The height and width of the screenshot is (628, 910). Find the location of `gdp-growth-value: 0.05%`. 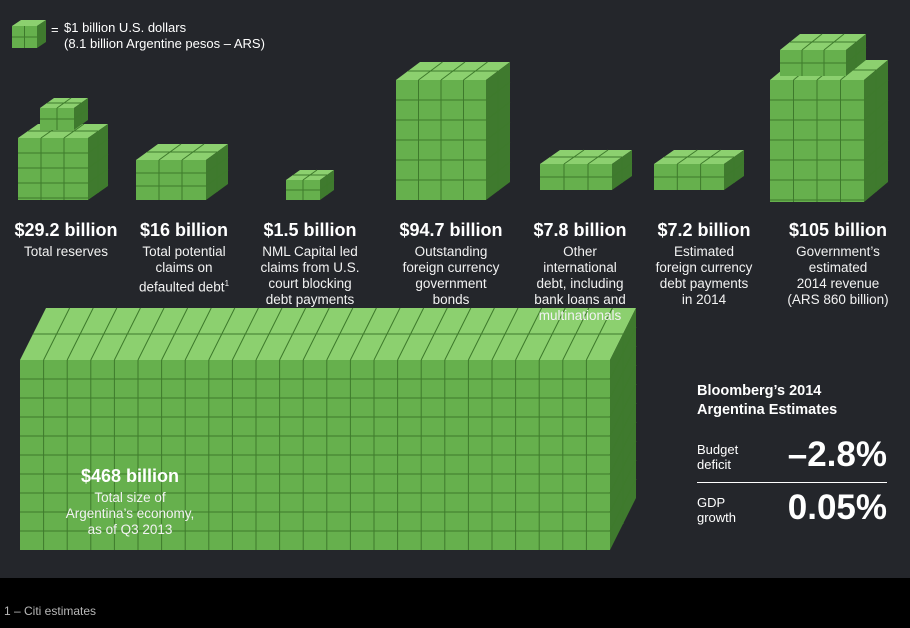

gdp-growth-value: 0.05% is located at coordinates (837, 507).